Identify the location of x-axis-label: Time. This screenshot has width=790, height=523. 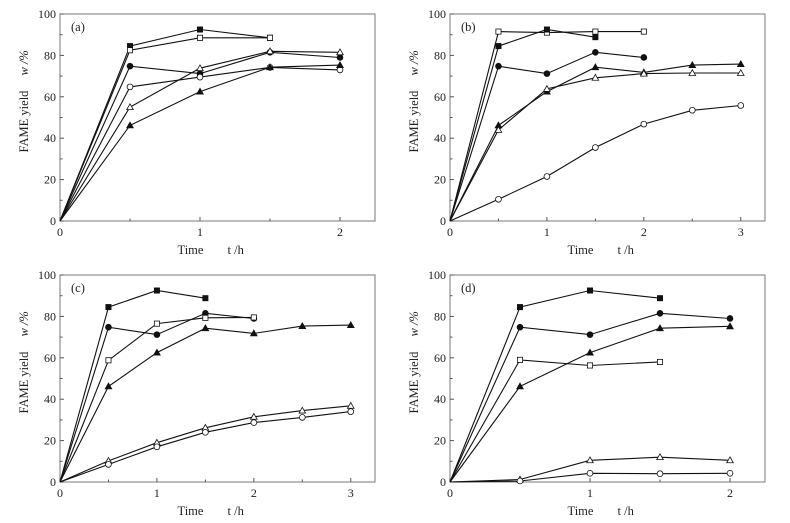
(191, 511).